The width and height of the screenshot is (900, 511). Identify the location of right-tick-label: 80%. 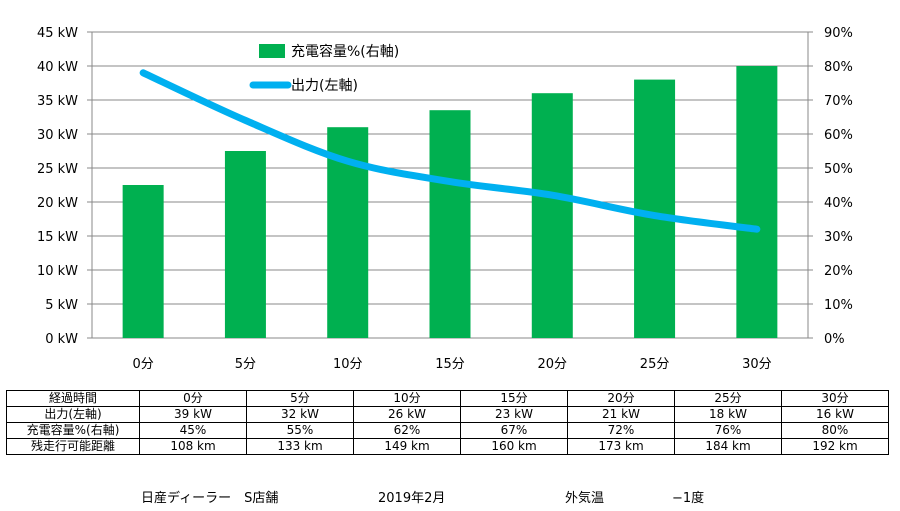
(838, 67).